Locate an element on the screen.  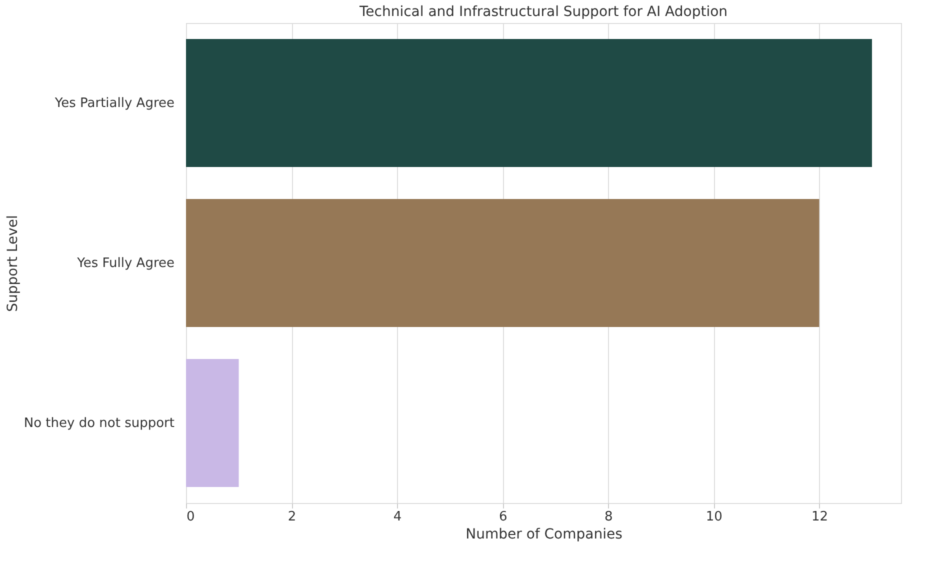
x-tick-label: 8 is located at coordinates (608, 517).